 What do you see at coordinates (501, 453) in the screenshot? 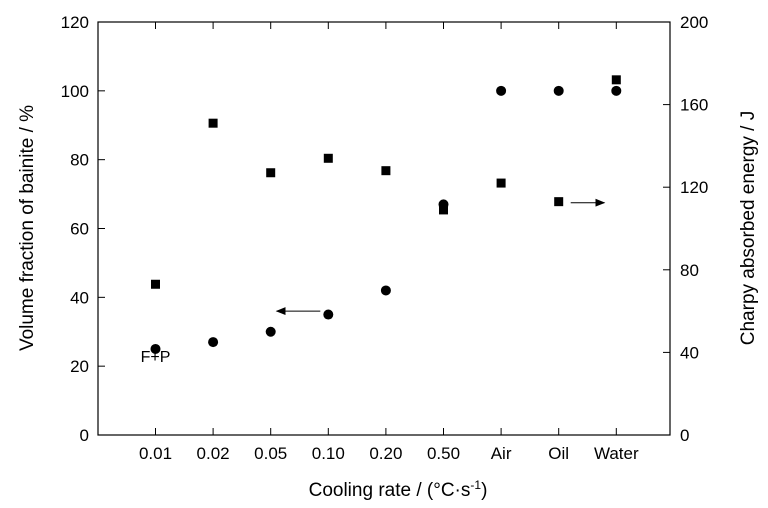
I see `x-tick-label: Air` at bounding box center [501, 453].